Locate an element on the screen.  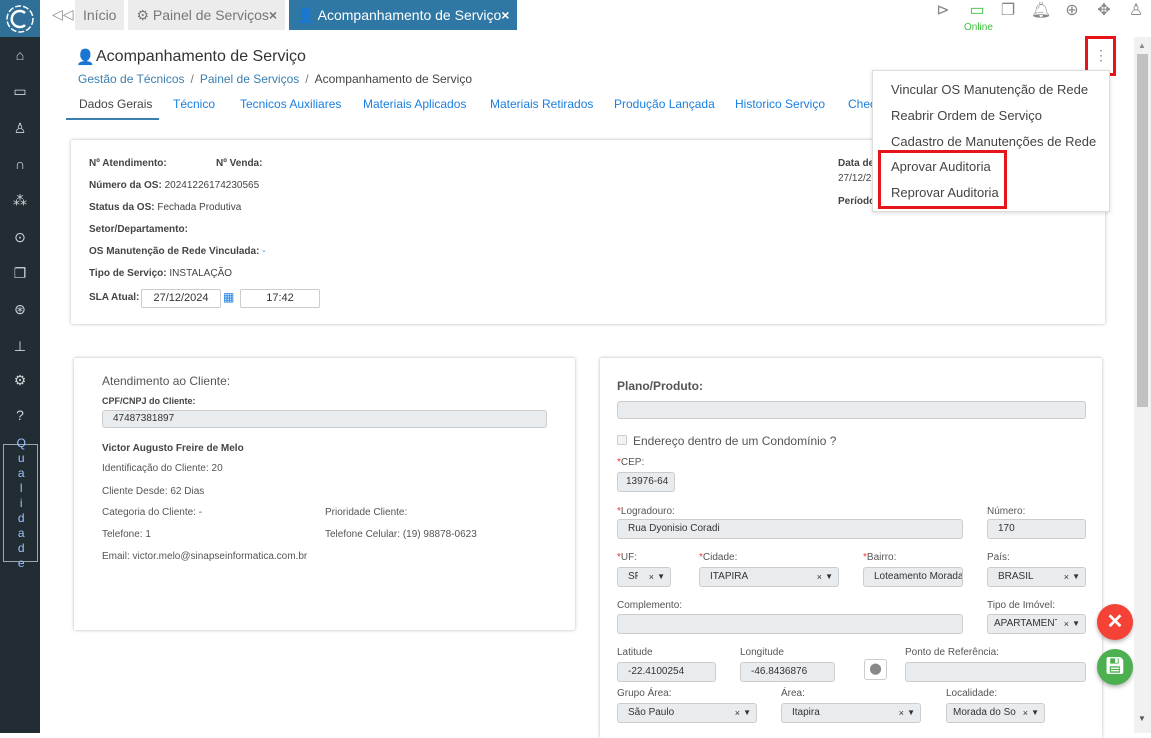
area-select: Itapira × ▼ is located at coordinates (851, 713).